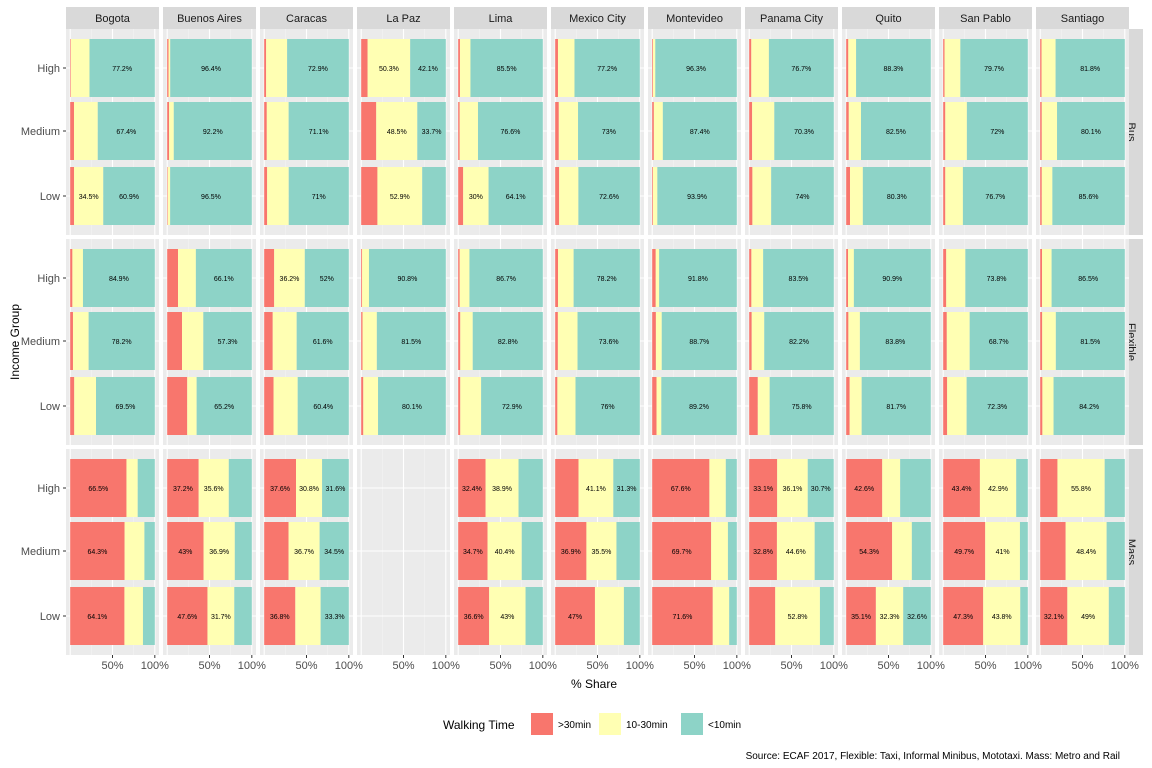 Image resolution: width=1152 pixels, height=768 pixels. I want to click on bar-low: 76.7%, so click(985, 196).